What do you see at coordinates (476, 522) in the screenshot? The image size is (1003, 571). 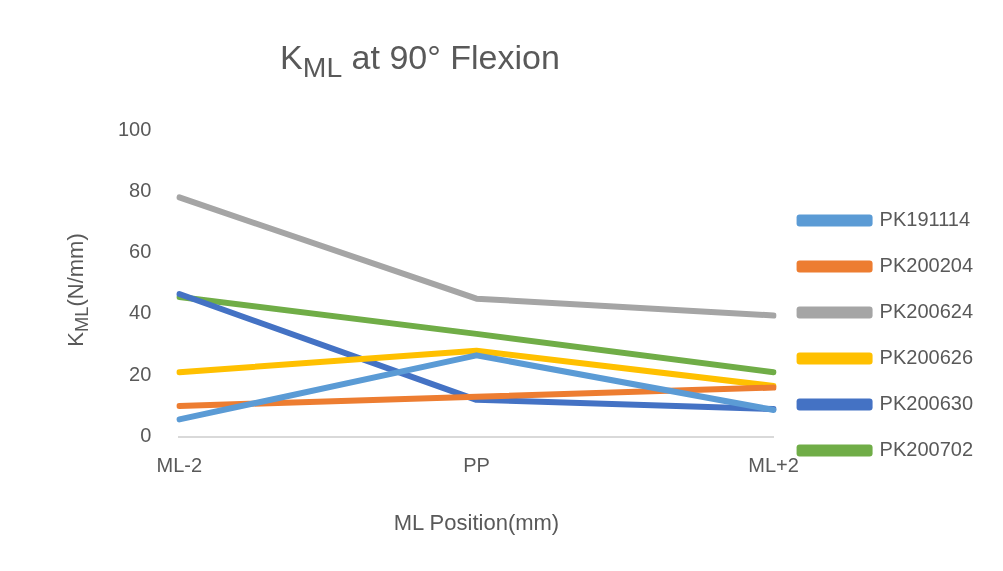 I see `x-axis-title: ML Position(mm)` at bounding box center [476, 522].